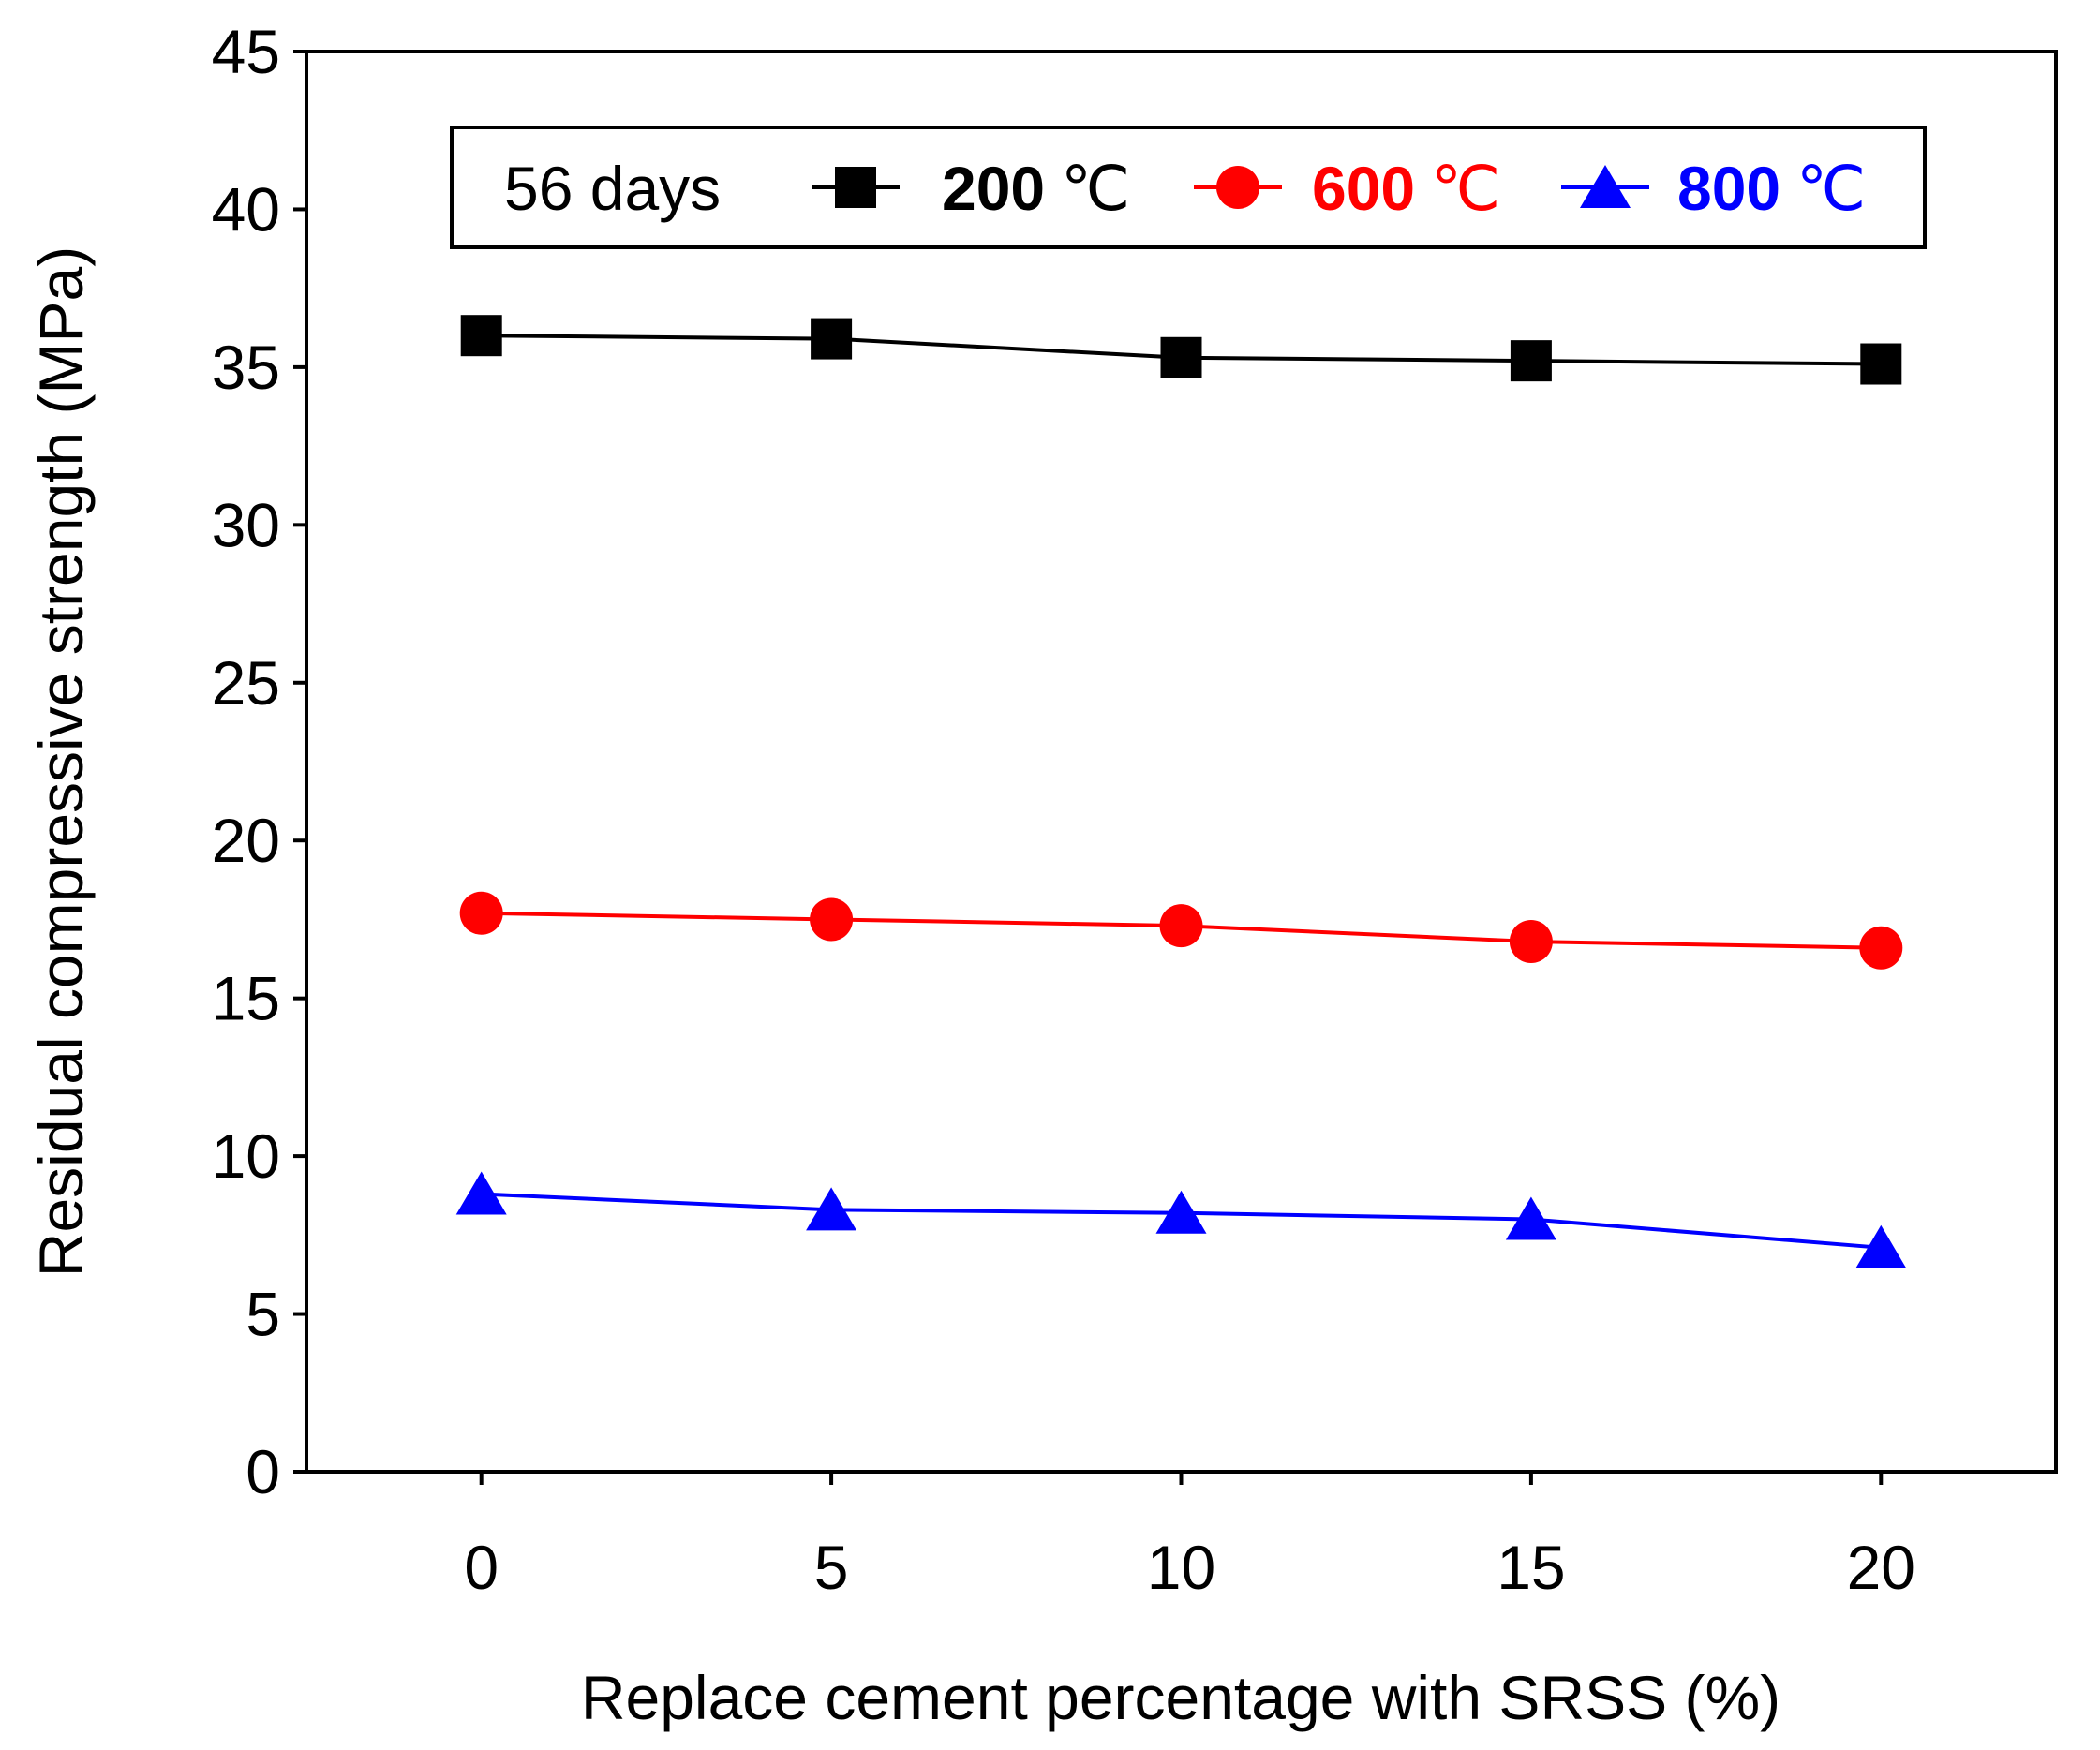 This screenshot has width=2100, height=1750. I want to click on y-tick-label: 10, so click(246, 1156).